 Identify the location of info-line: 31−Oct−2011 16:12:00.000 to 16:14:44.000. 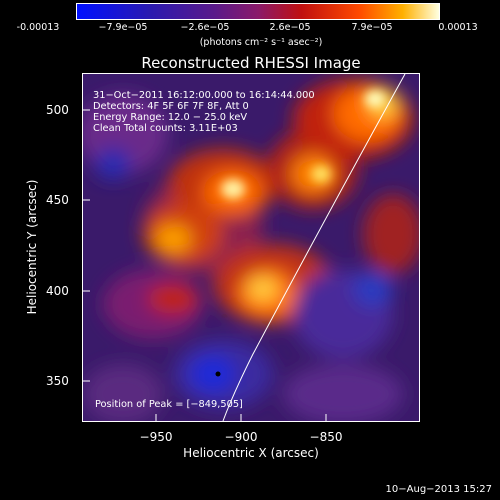
(204, 95).